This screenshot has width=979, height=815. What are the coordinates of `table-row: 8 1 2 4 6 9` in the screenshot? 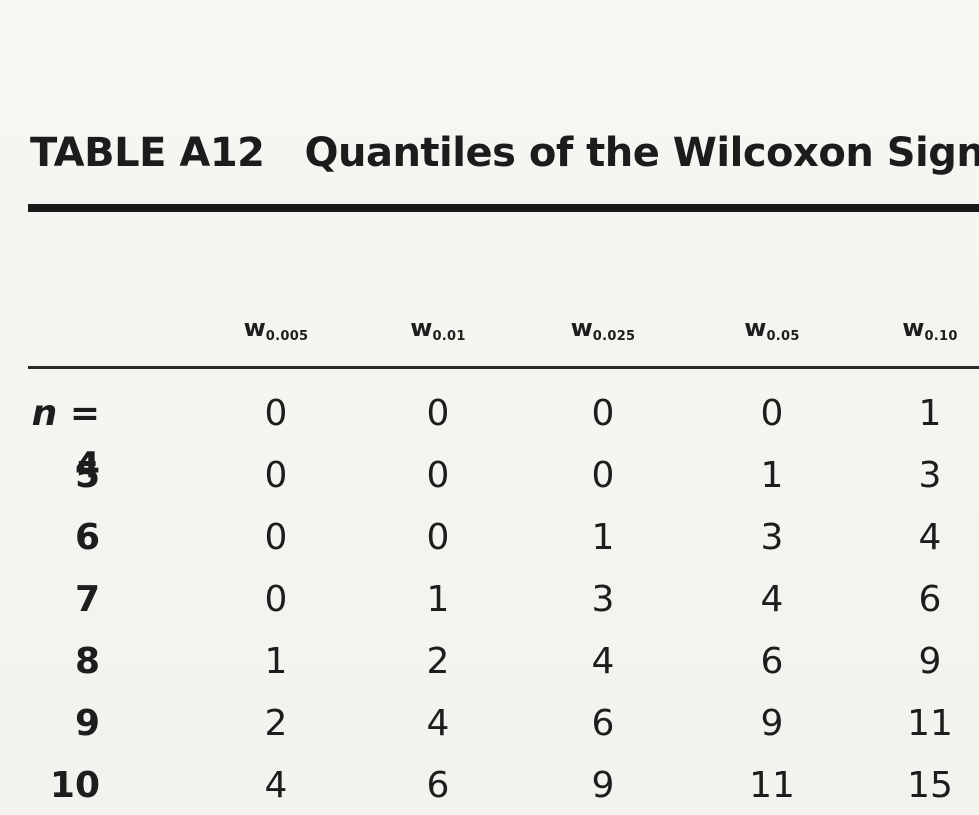 It's located at (489, 667).